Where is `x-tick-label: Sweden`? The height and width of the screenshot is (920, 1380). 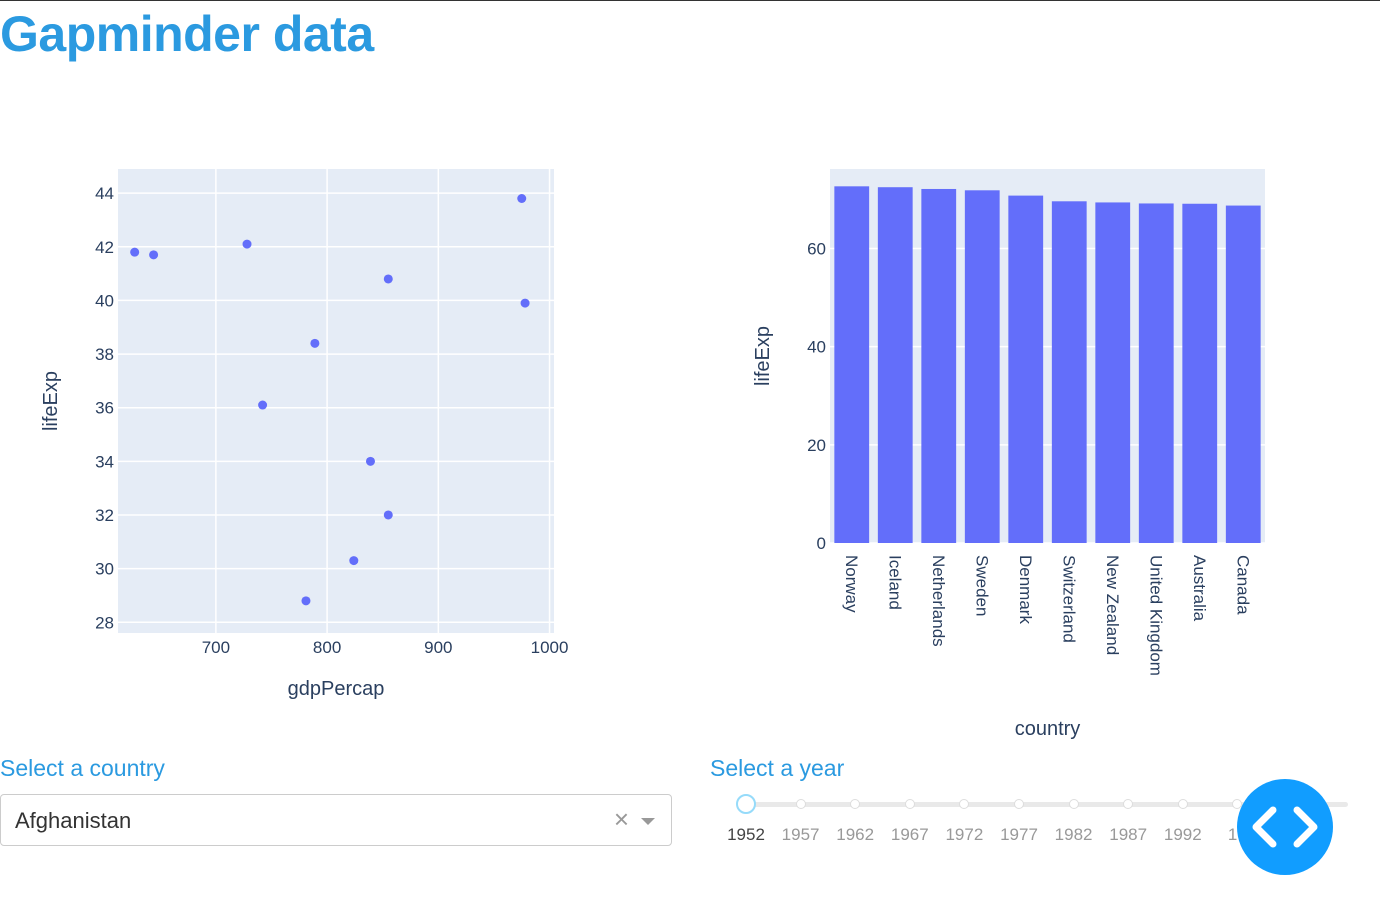 x-tick-label: Sweden is located at coordinates (981, 585).